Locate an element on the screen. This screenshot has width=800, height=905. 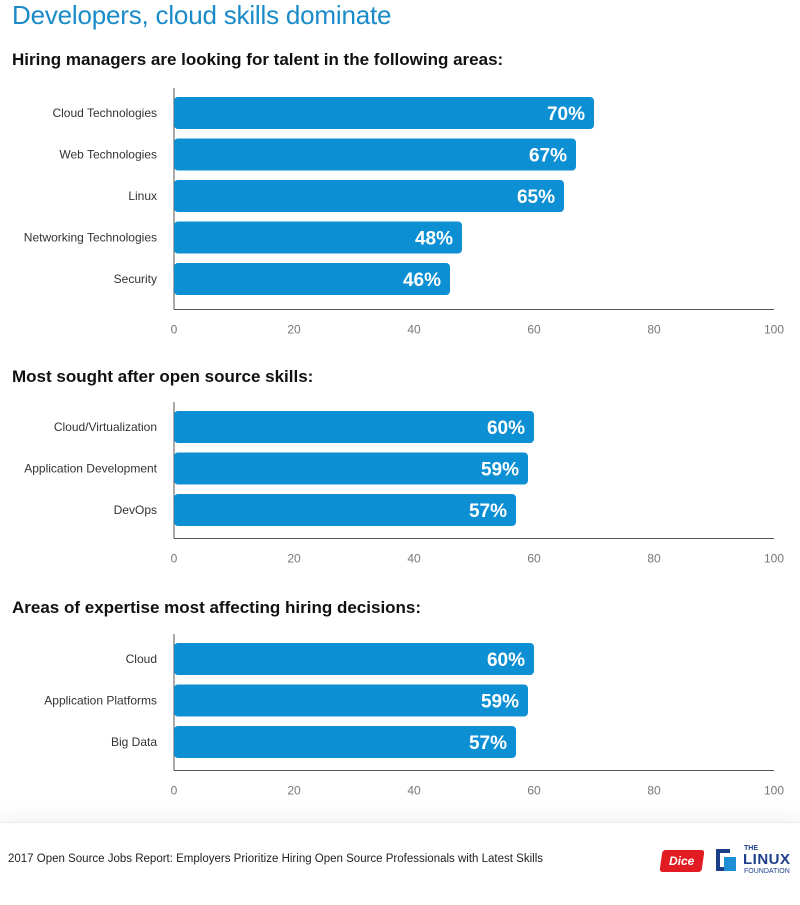
category-label: Application Platforms is located at coordinates (100, 701).